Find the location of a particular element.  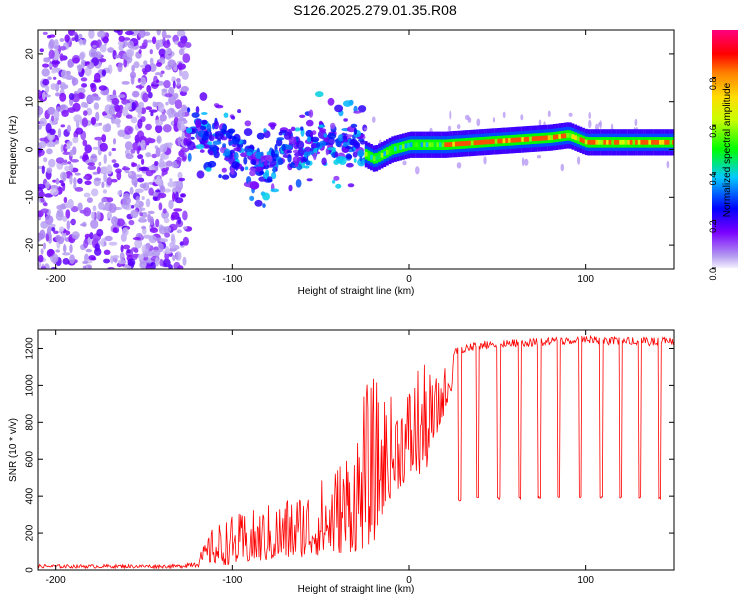

y-tick-label: -10 is located at coordinates (30, 197).